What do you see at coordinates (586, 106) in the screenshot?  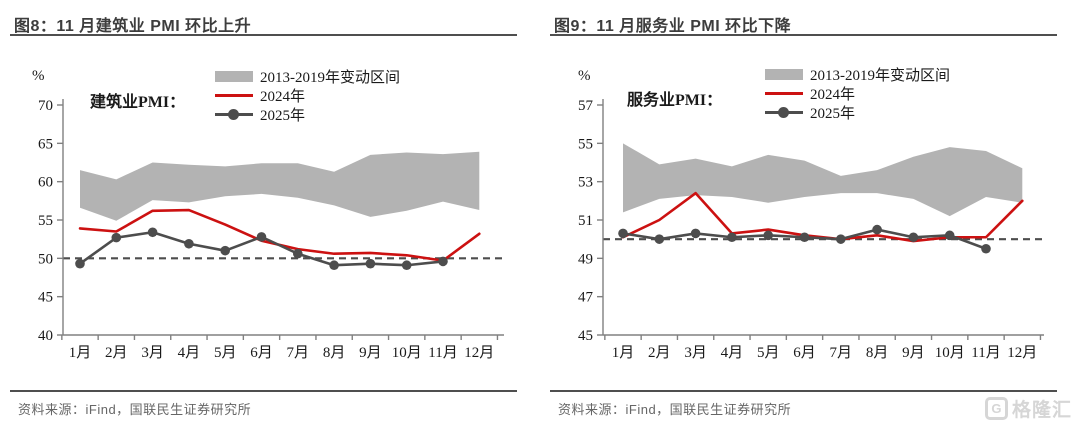 I see `y-tick-label: 57` at bounding box center [586, 106].